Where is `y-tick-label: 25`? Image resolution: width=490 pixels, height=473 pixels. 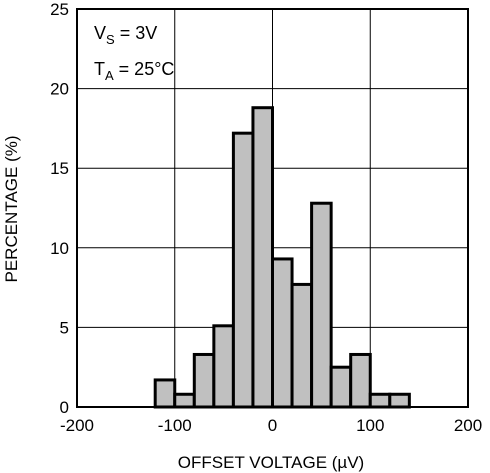
y-tick-label: 25 is located at coordinates (59, 9).